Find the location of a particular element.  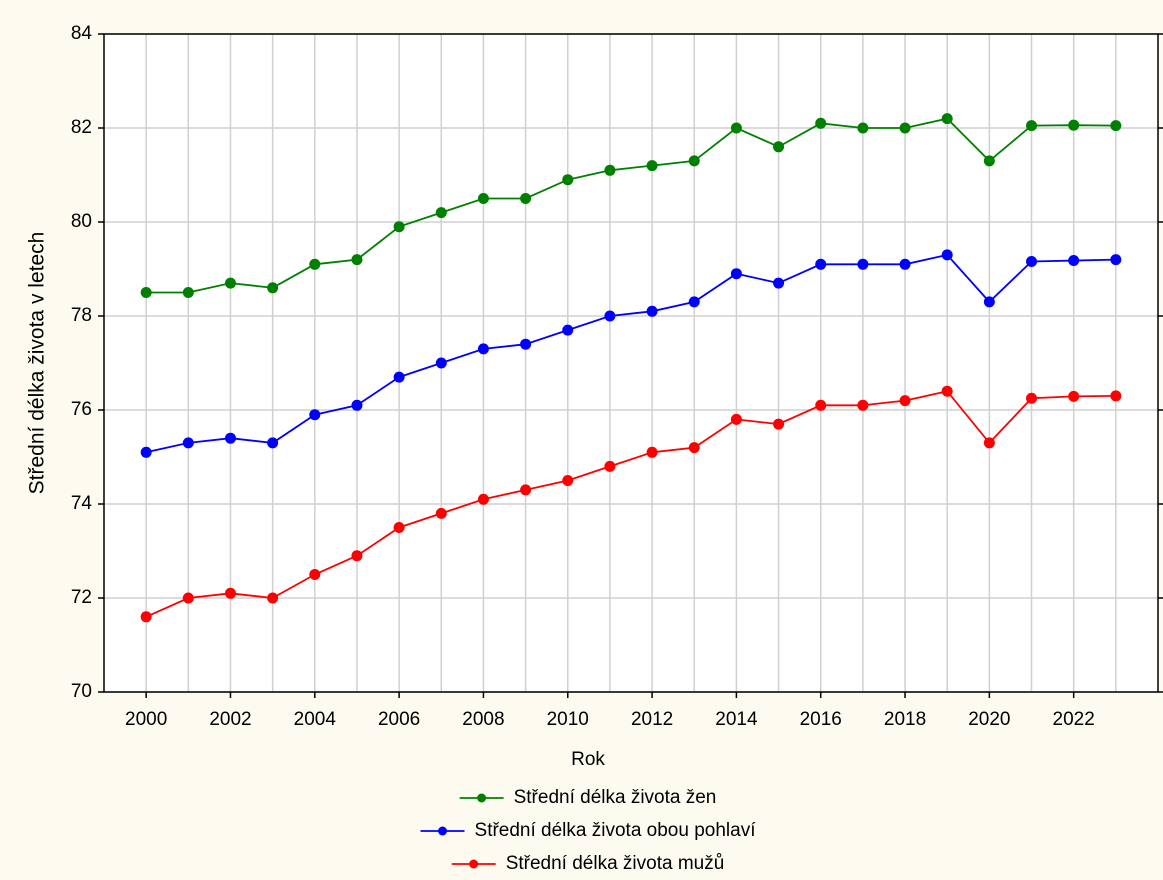

x-tick-label: 2022 is located at coordinates (1074, 719).